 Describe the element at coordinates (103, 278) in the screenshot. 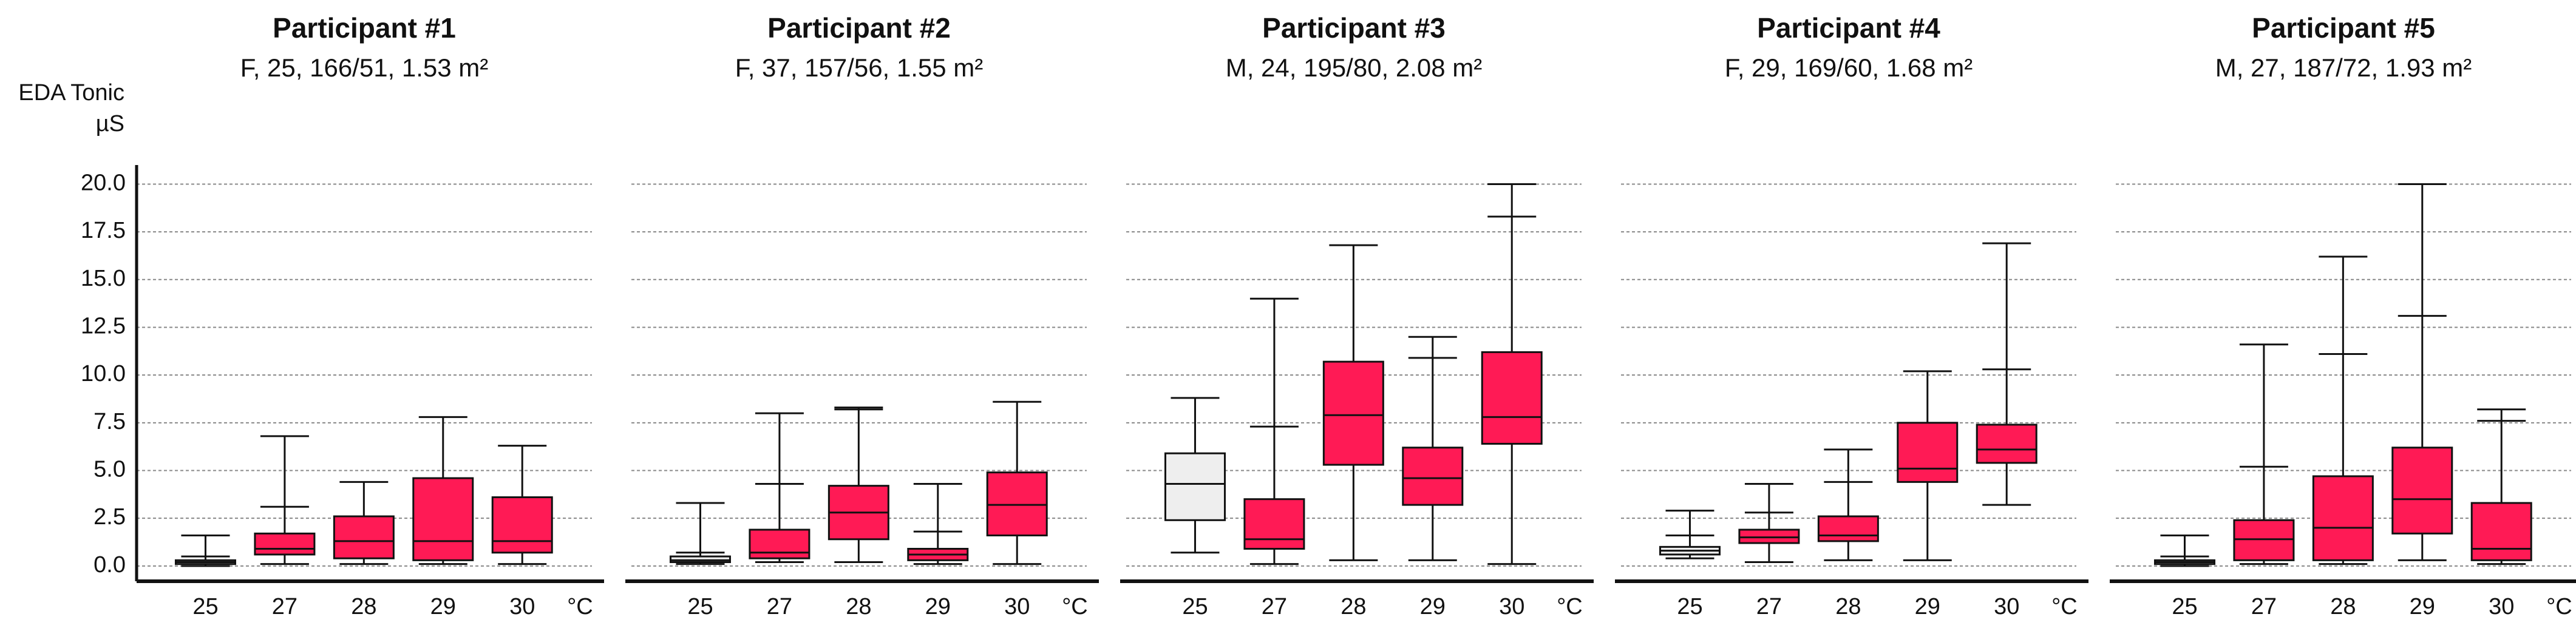

I see `y-tick-label: 15.0` at that location.